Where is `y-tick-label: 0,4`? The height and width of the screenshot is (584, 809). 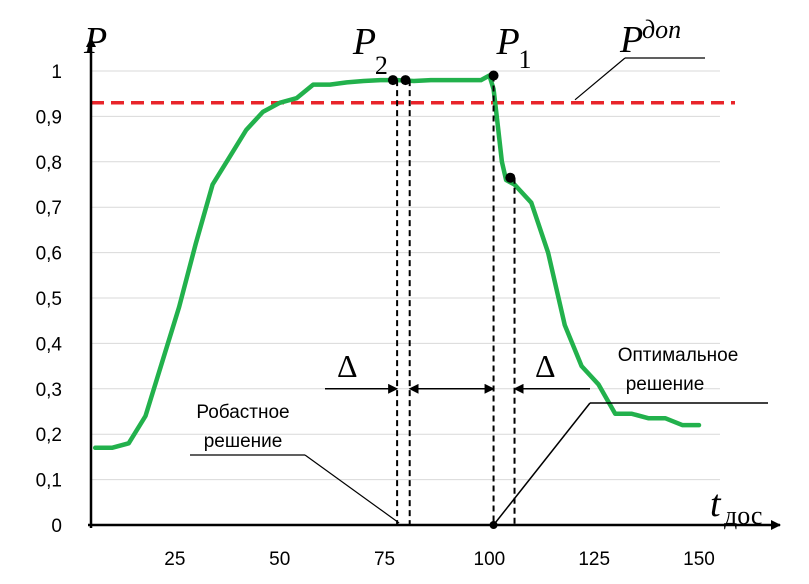 y-tick-label: 0,4 is located at coordinates (49, 344).